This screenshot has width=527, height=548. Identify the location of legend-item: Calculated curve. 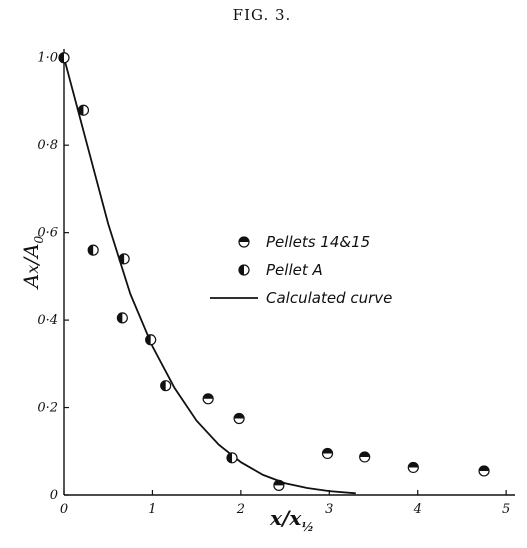
(301, 298).